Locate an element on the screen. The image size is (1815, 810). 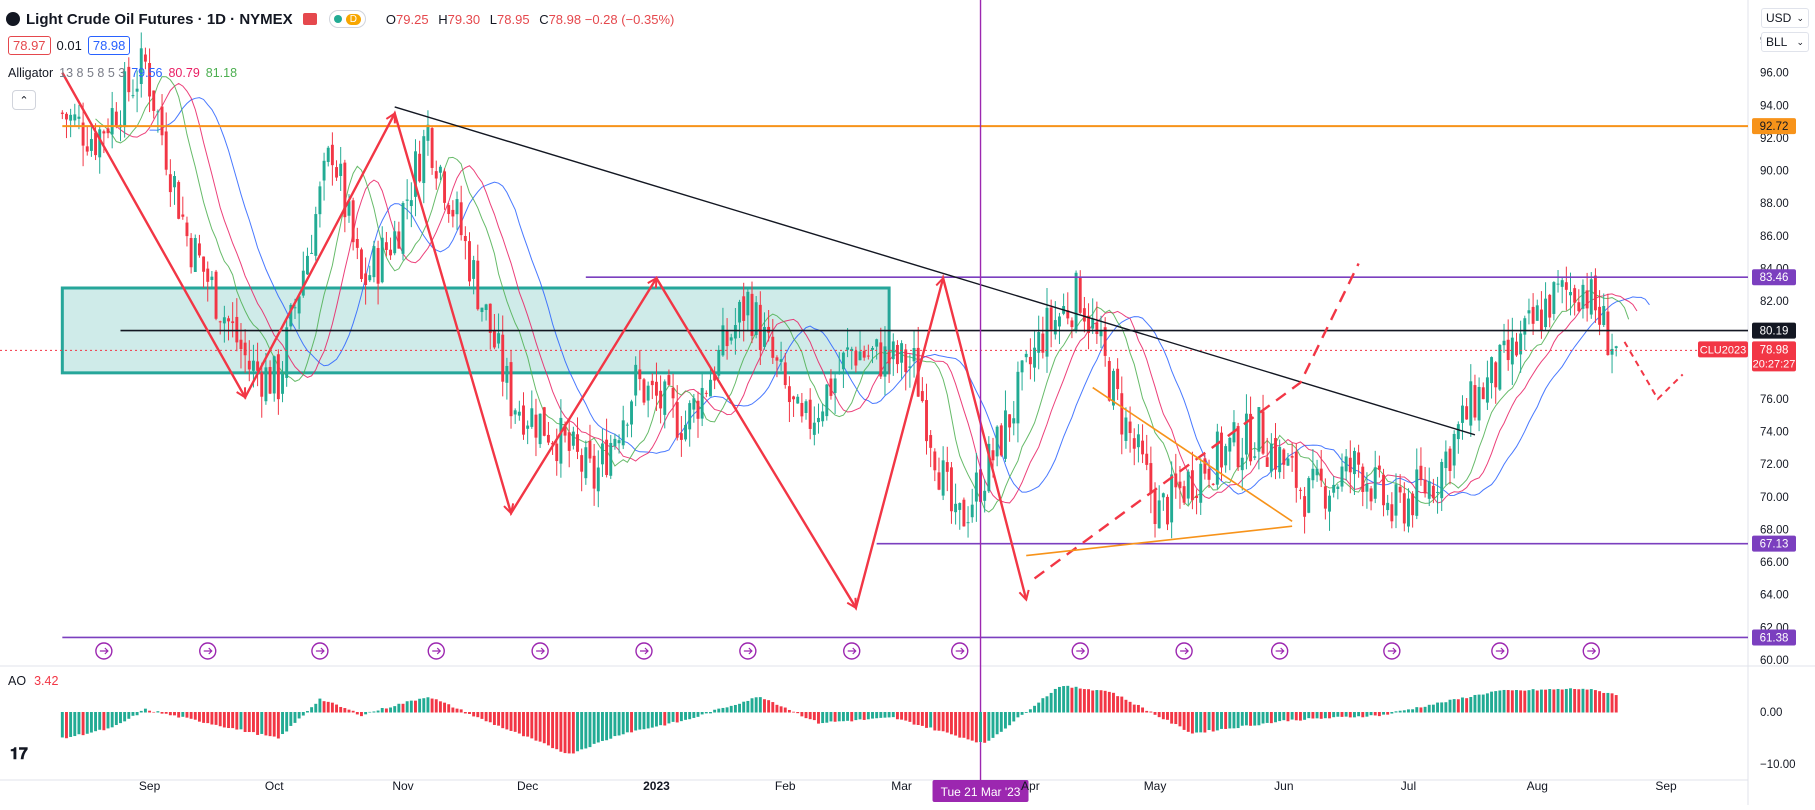
bid-button: 78.97 is located at coordinates (29, 45).